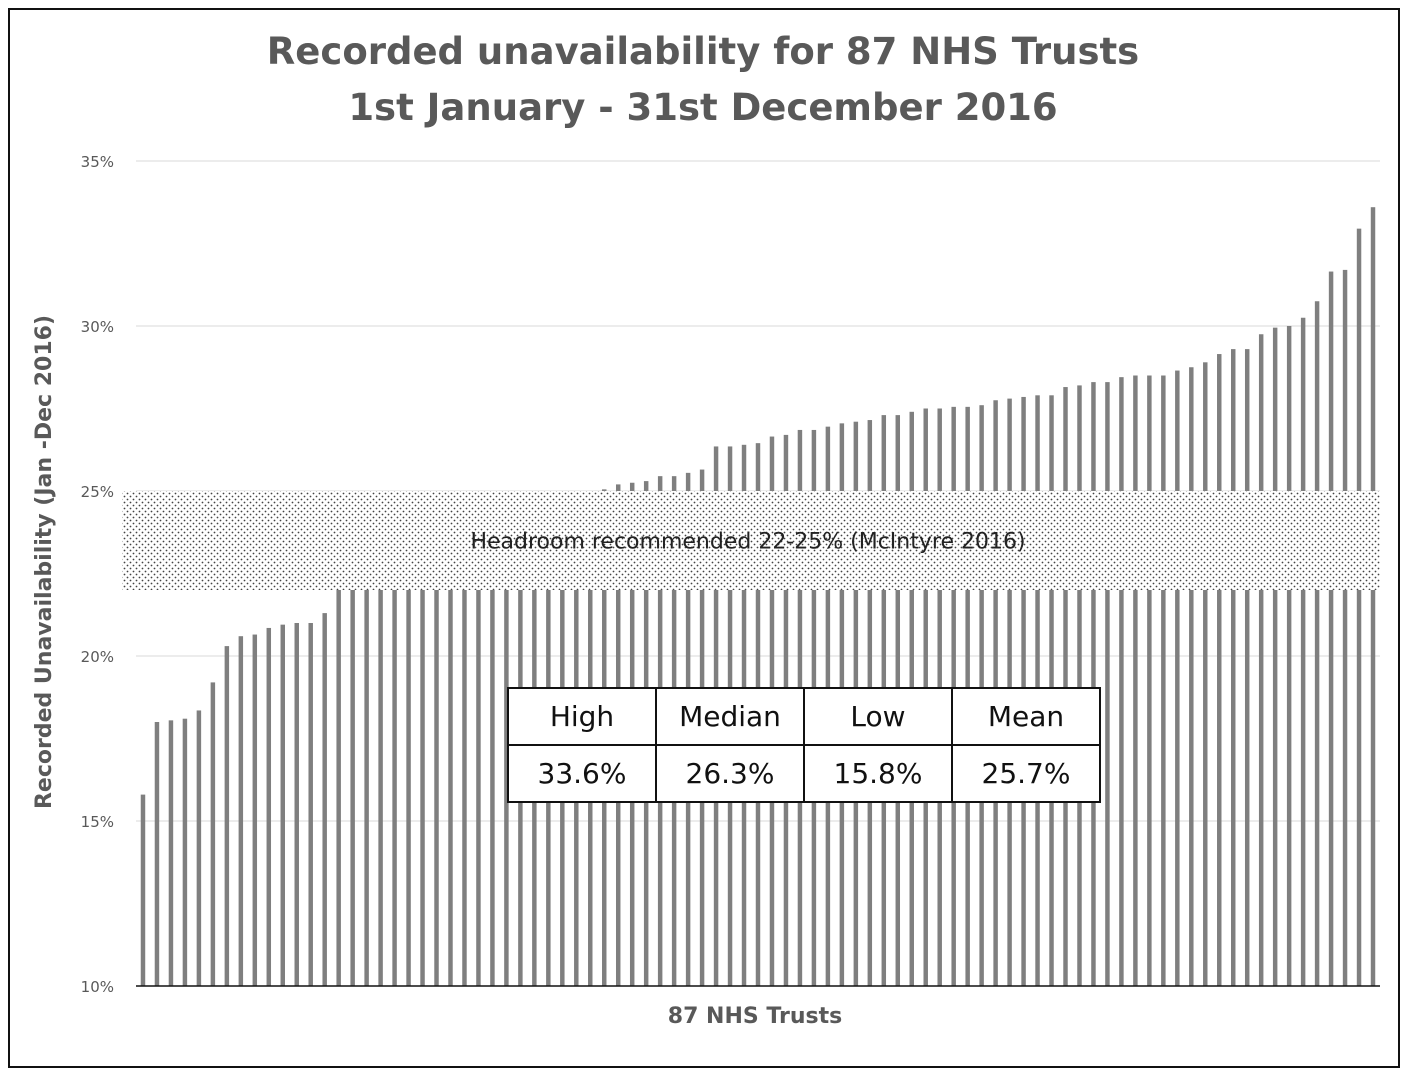 The height and width of the screenshot is (1068, 1406). What do you see at coordinates (755, 1016) in the screenshot?
I see `x-axis-title: 87 NHS Trusts` at bounding box center [755, 1016].